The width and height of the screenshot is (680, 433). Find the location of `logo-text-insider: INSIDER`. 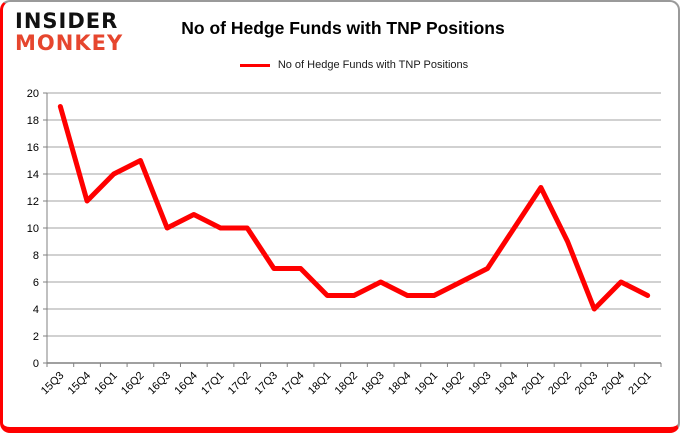

logo-text-insider: INSIDER is located at coordinates (67, 21).